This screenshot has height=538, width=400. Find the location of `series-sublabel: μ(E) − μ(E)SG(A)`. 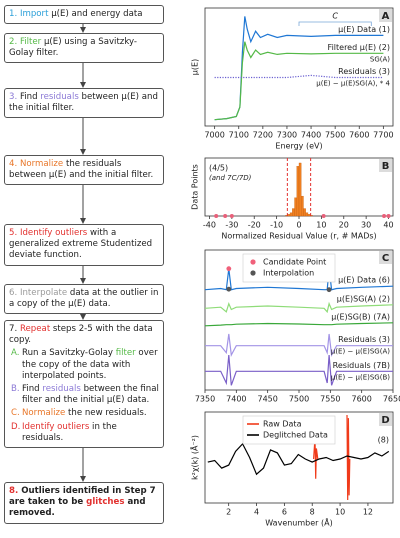

series-sublabel: μ(E) − μ(E)SG(A) is located at coordinates (360, 352).